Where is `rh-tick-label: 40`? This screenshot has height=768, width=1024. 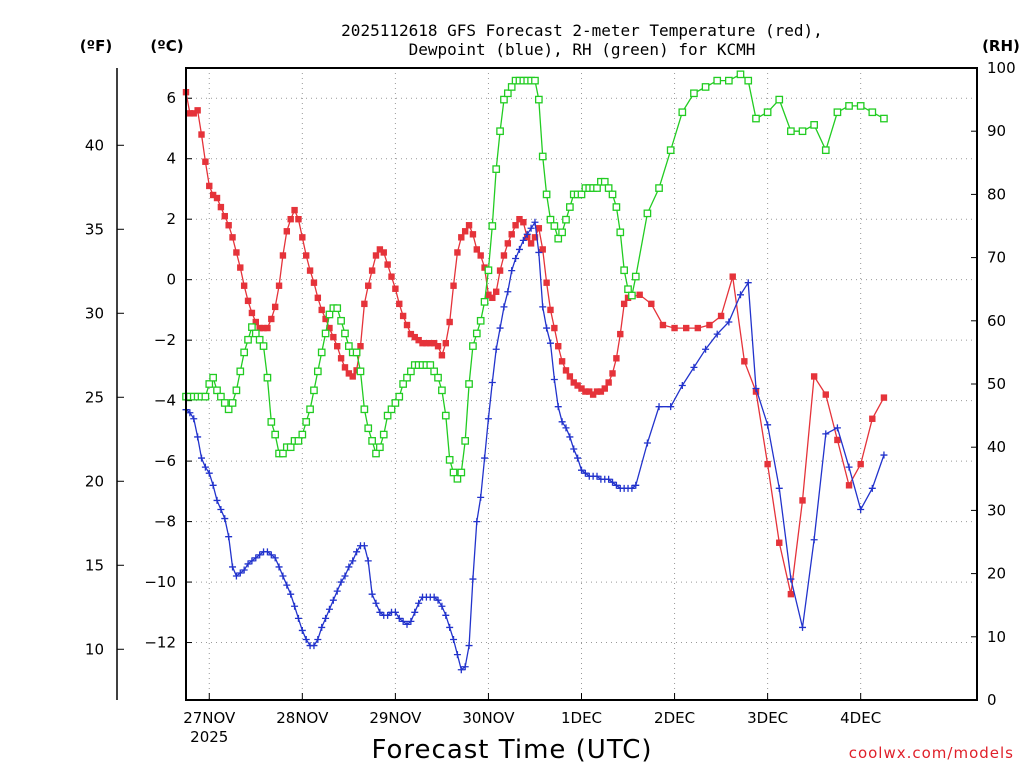
rh-tick-label: 40 is located at coordinates (996, 447).